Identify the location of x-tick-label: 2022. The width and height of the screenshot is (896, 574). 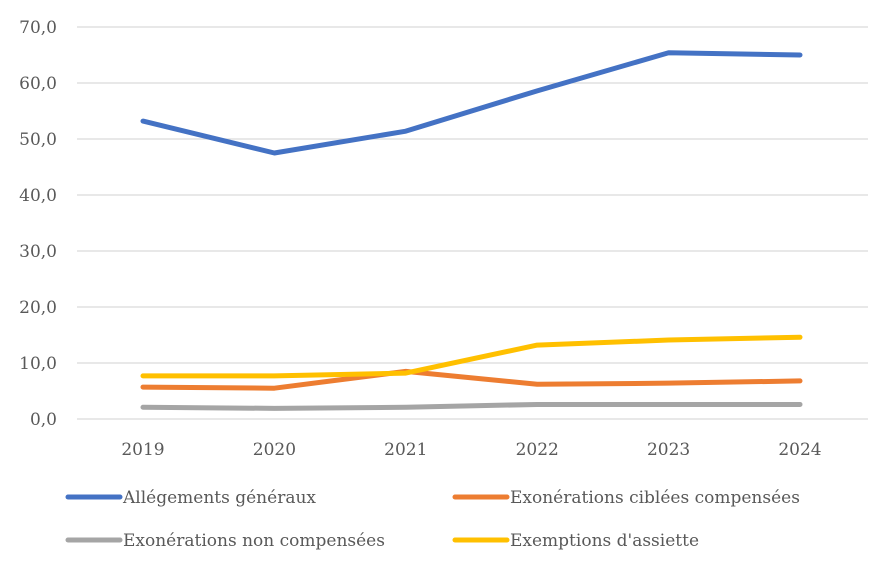
(537, 450).